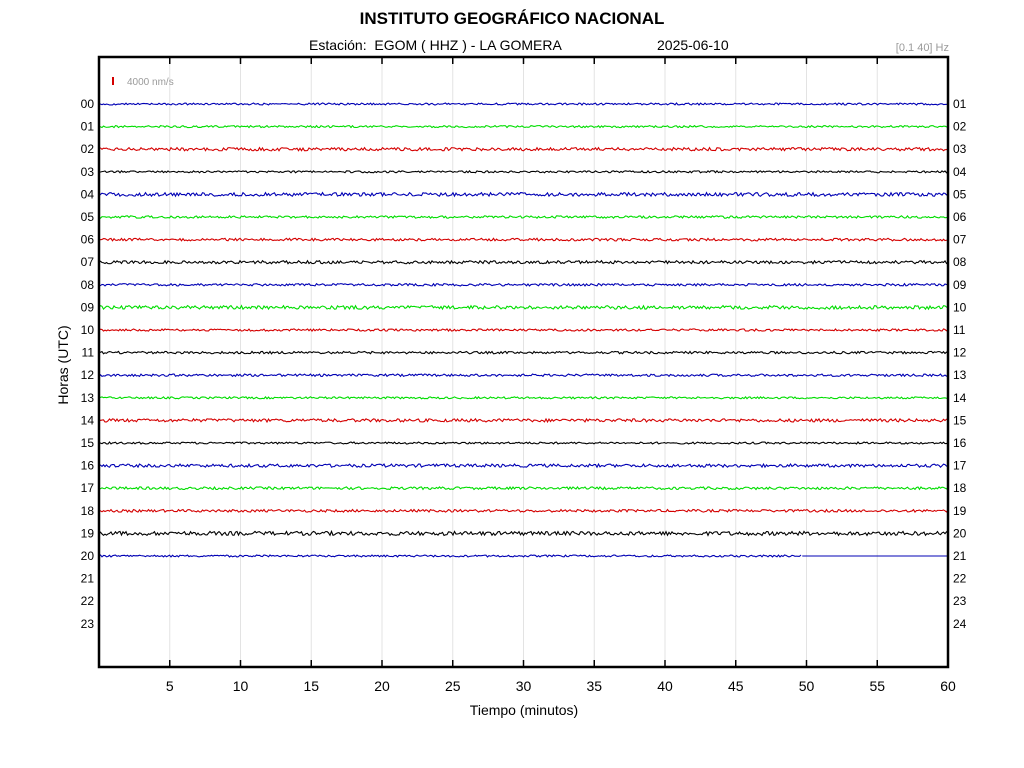  I want to click on hour-label-right: 06, so click(960, 217).